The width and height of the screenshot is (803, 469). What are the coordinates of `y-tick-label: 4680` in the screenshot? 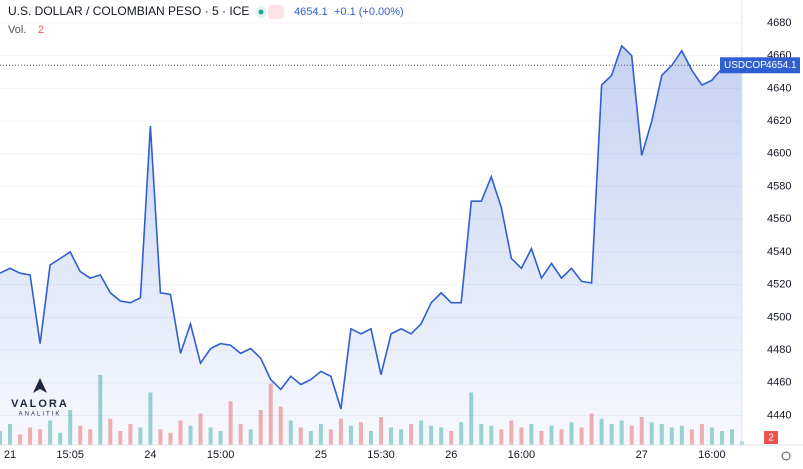 It's located at (779, 23).